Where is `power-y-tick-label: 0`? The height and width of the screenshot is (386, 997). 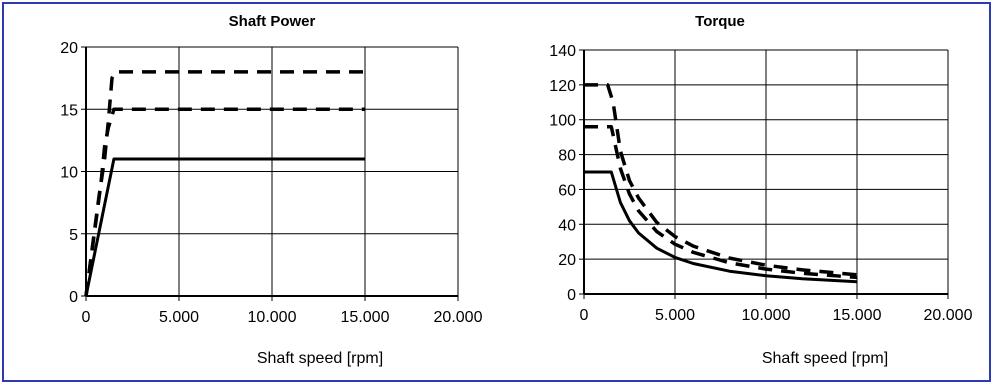
power-y-tick-label: 0 is located at coordinates (73, 297).